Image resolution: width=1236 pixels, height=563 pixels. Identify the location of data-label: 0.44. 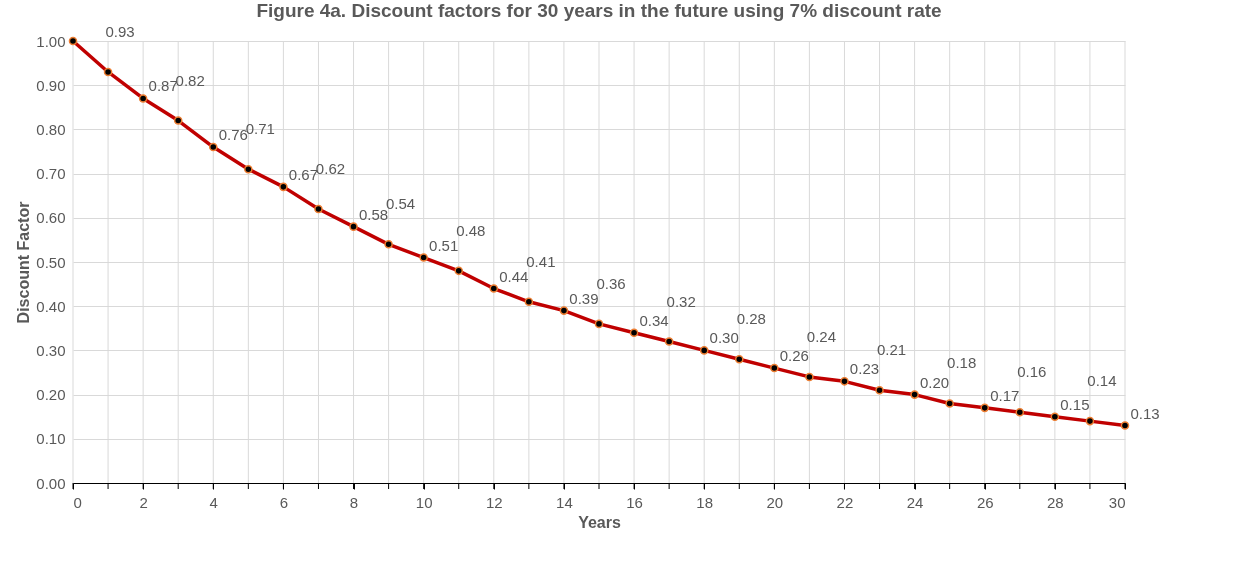
(514, 276).